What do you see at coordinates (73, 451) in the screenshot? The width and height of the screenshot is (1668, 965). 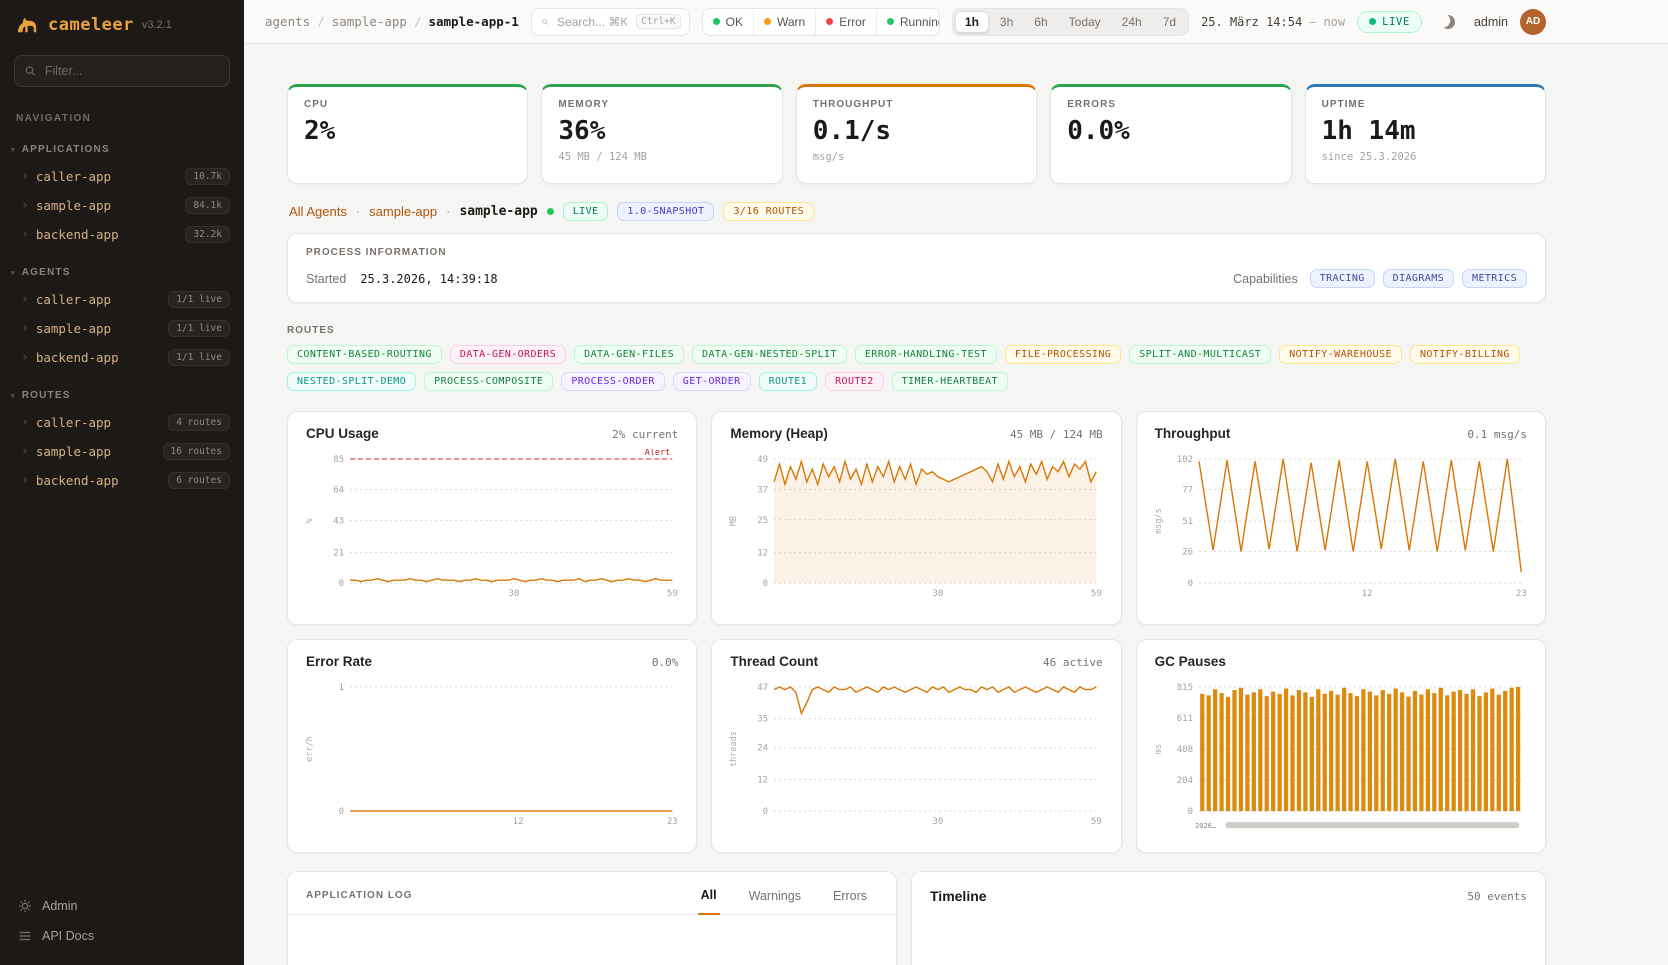 I see `sidebar-item-label: sample-app` at bounding box center [73, 451].